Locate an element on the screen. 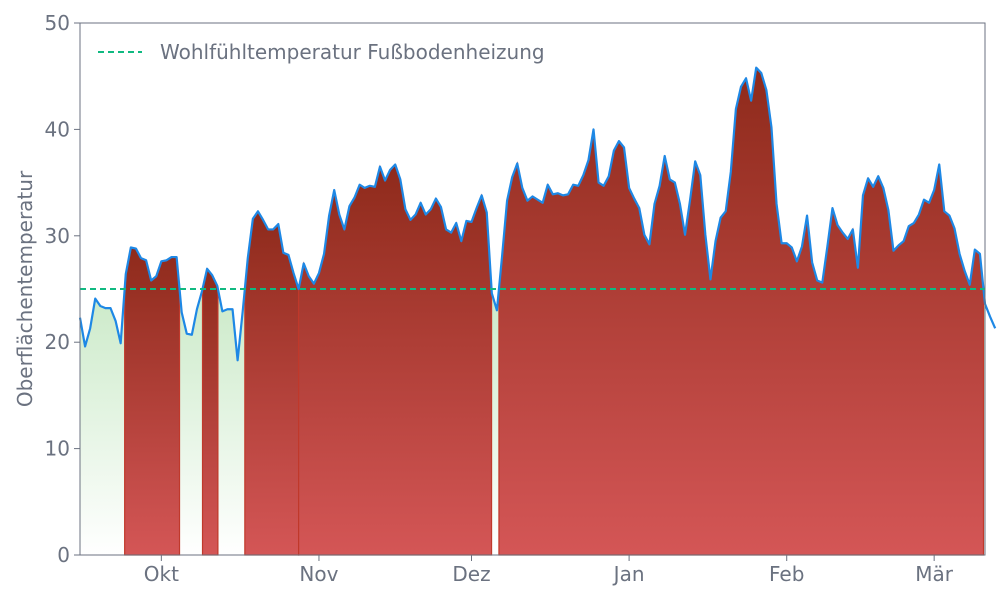 Image resolution: width=1000 pixels, height=600 pixels. x-axis: Okt Nov Dez Jan Feb Mär is located at coordinates (549, 570).